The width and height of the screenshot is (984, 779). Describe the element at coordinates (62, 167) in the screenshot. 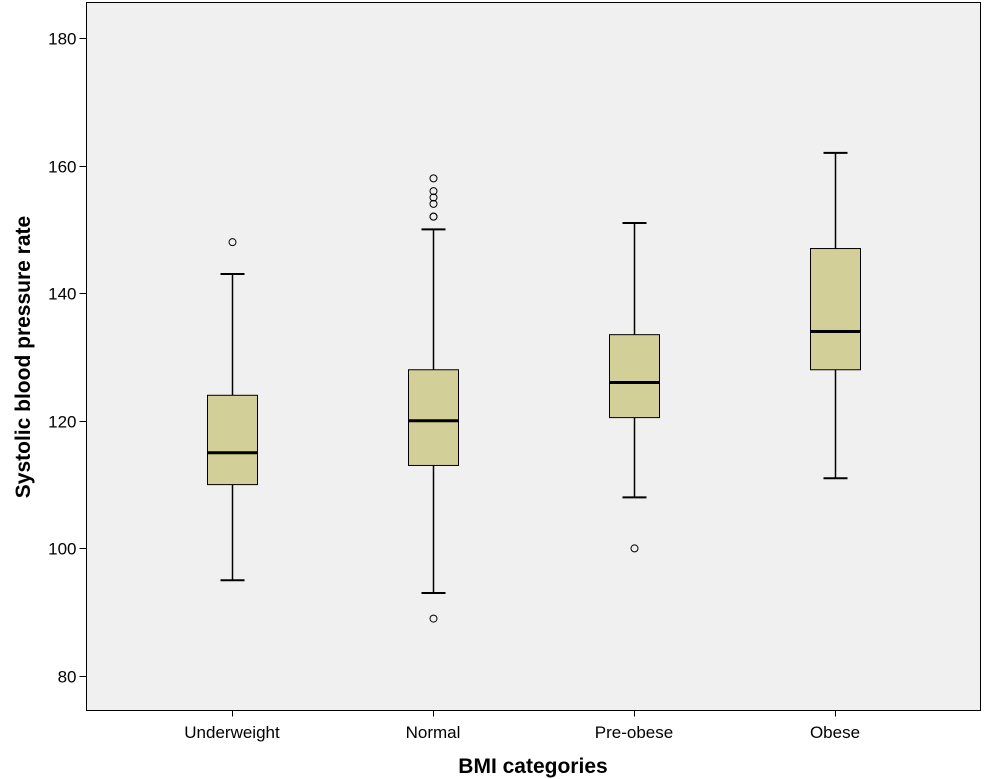

I see `y-tick-label-160: 160` at that location.